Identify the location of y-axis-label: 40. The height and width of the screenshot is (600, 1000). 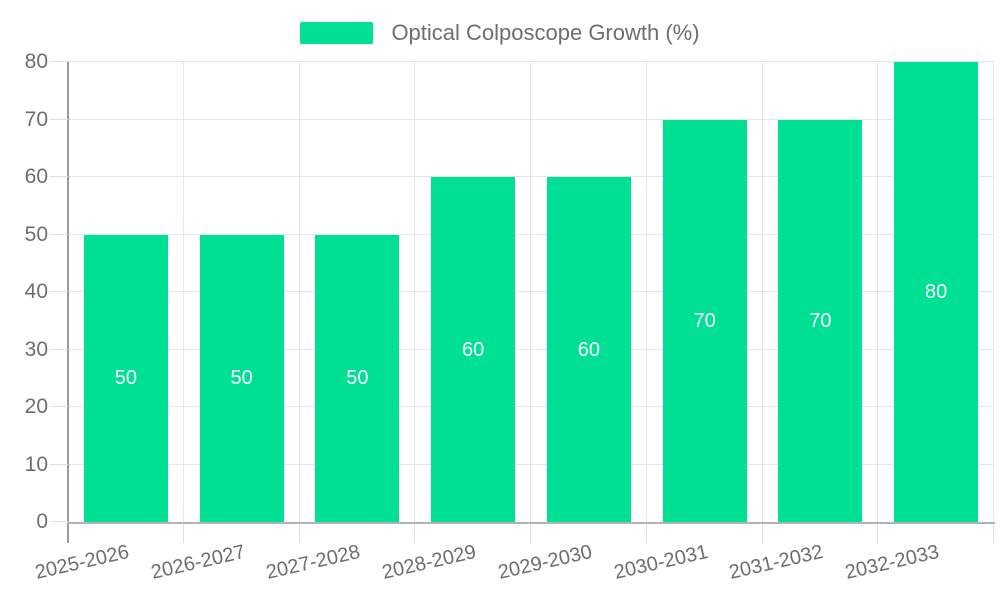
(36, 291).